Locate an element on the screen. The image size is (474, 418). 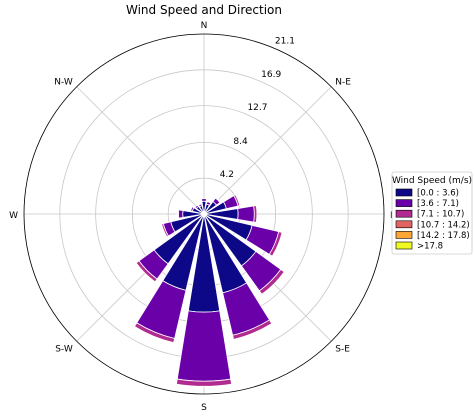
legend-label: >17.8 is located at coordinates (430, 247).